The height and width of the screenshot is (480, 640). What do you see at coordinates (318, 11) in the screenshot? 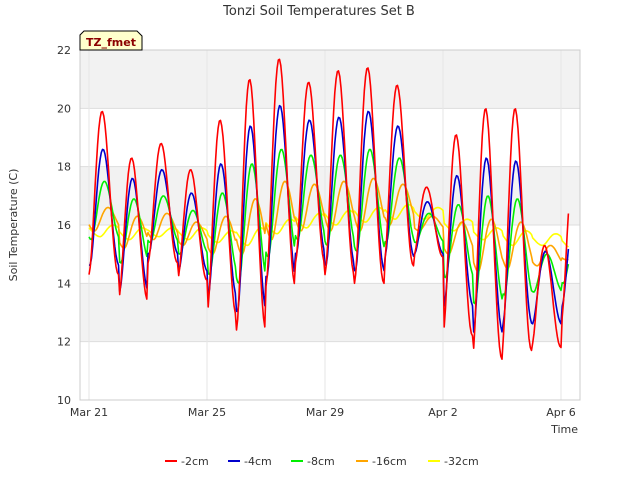
I see `chart-title: Tonzi Soil Temperatures Set B` at bounding box center [318, 11].